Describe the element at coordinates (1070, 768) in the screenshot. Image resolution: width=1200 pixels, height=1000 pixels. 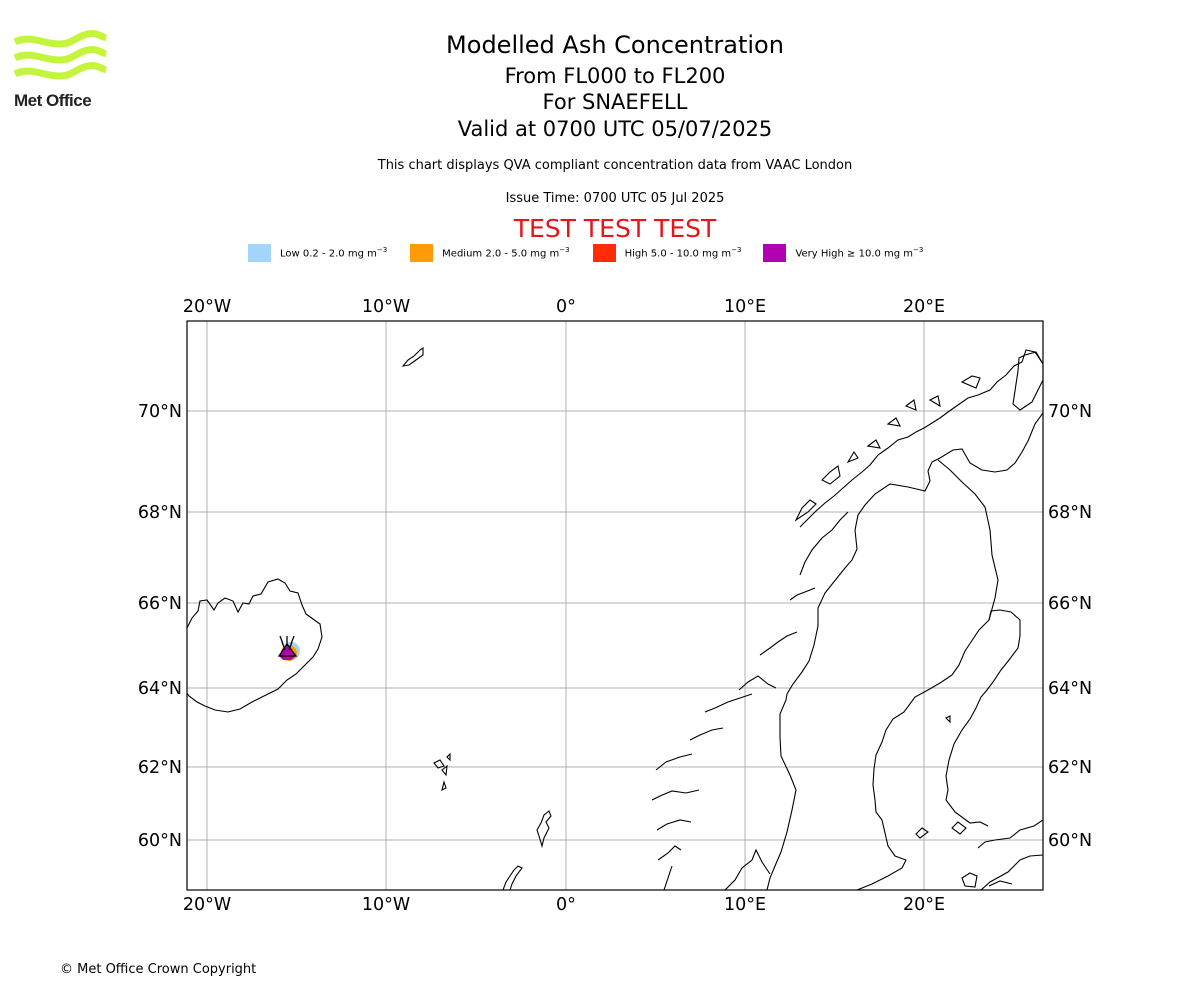
I see `lat-label-right-62n: 62°N` at that location.